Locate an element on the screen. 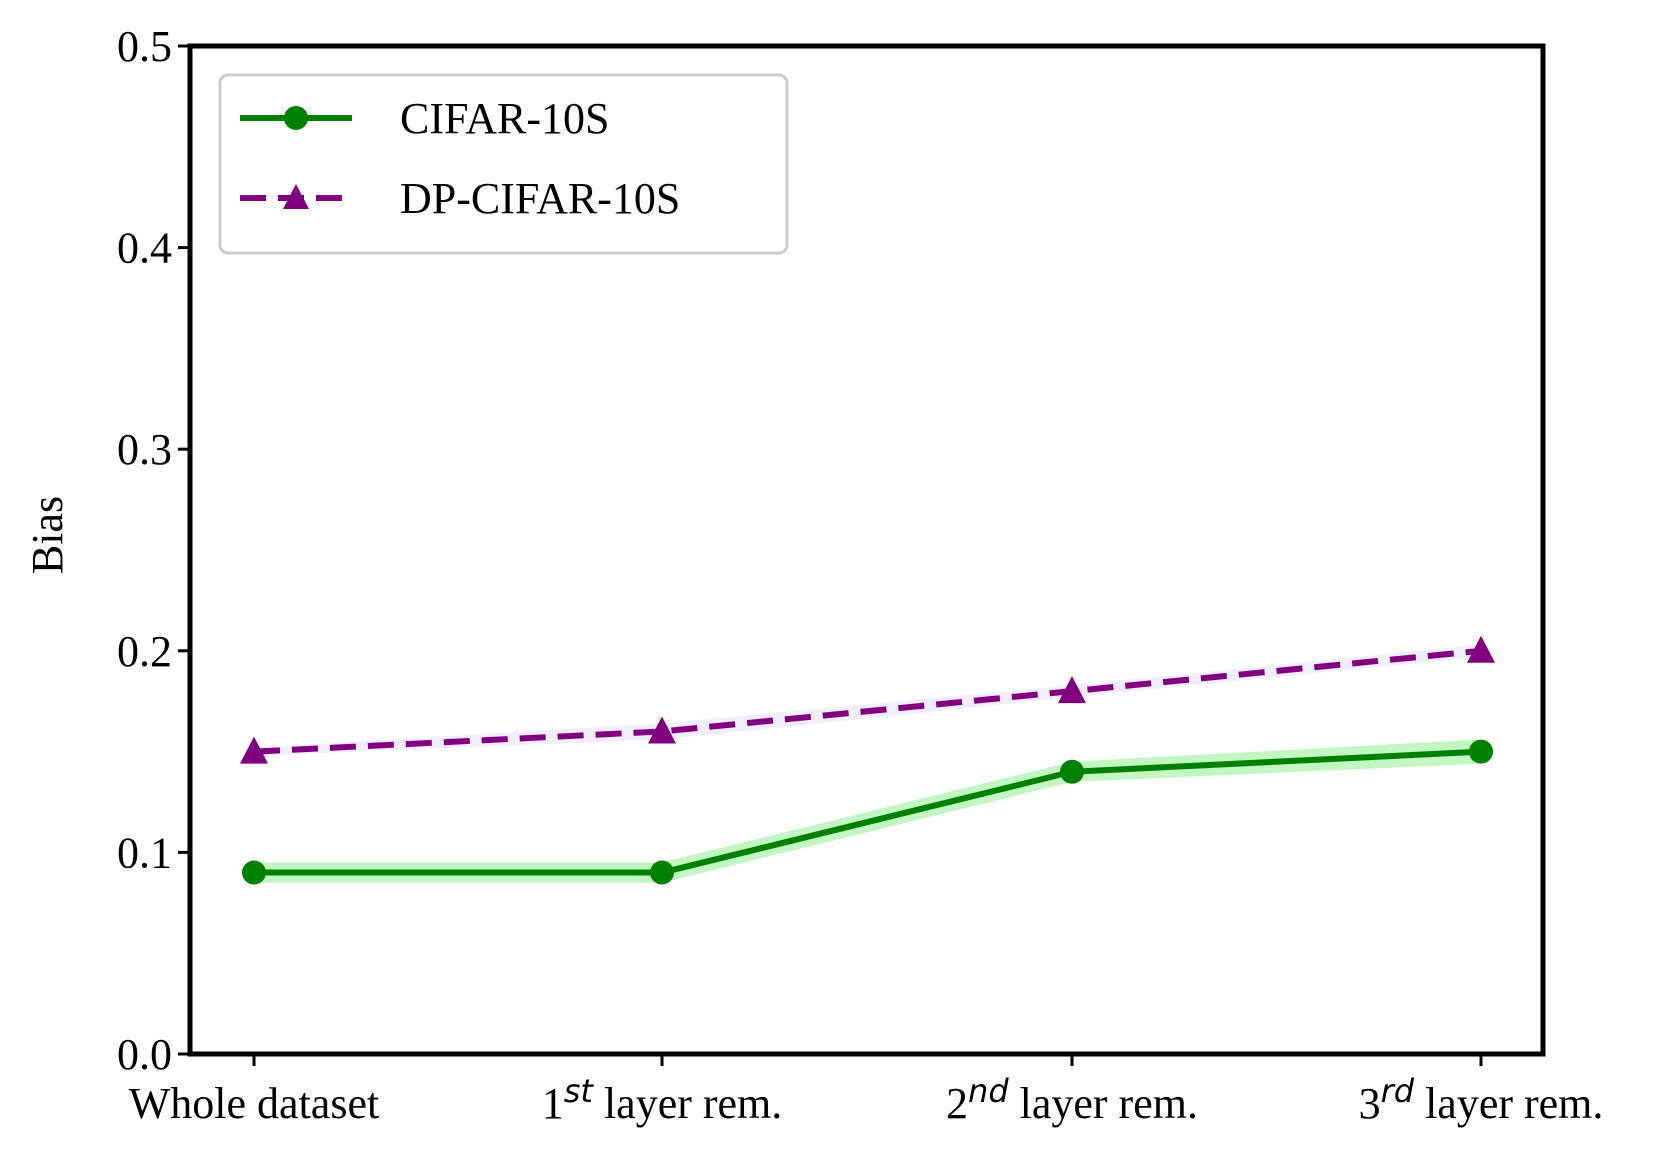 The image size is (1659, 1170). x-tick-label-superscript: rd is located at coordinates (1398, 1091).